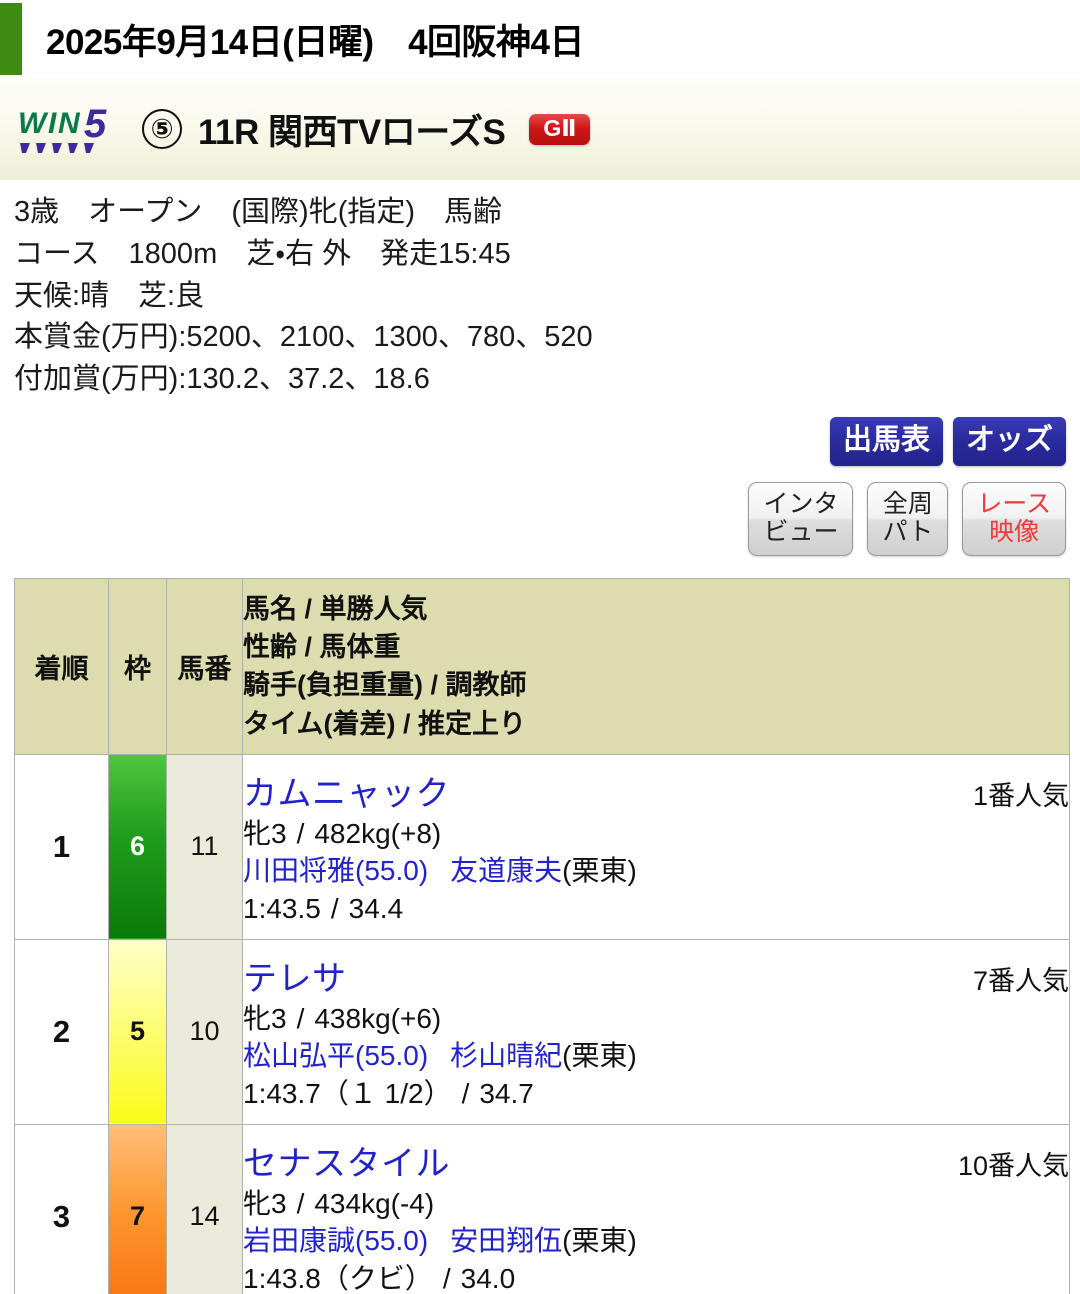  I want to click on race-time: 1:43.5, so click(282, 908).